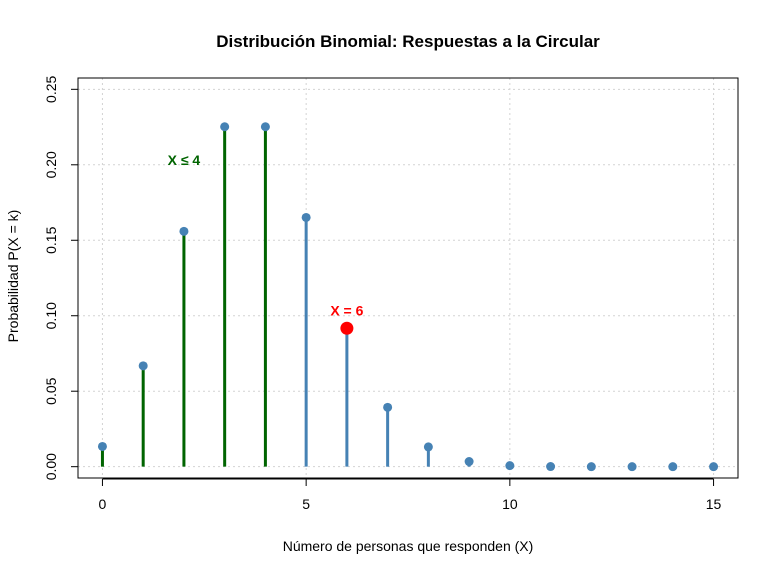  Describe the element at coordinates (103, 504) in the screenshot. I see `x-tick-label: 0` at that location.